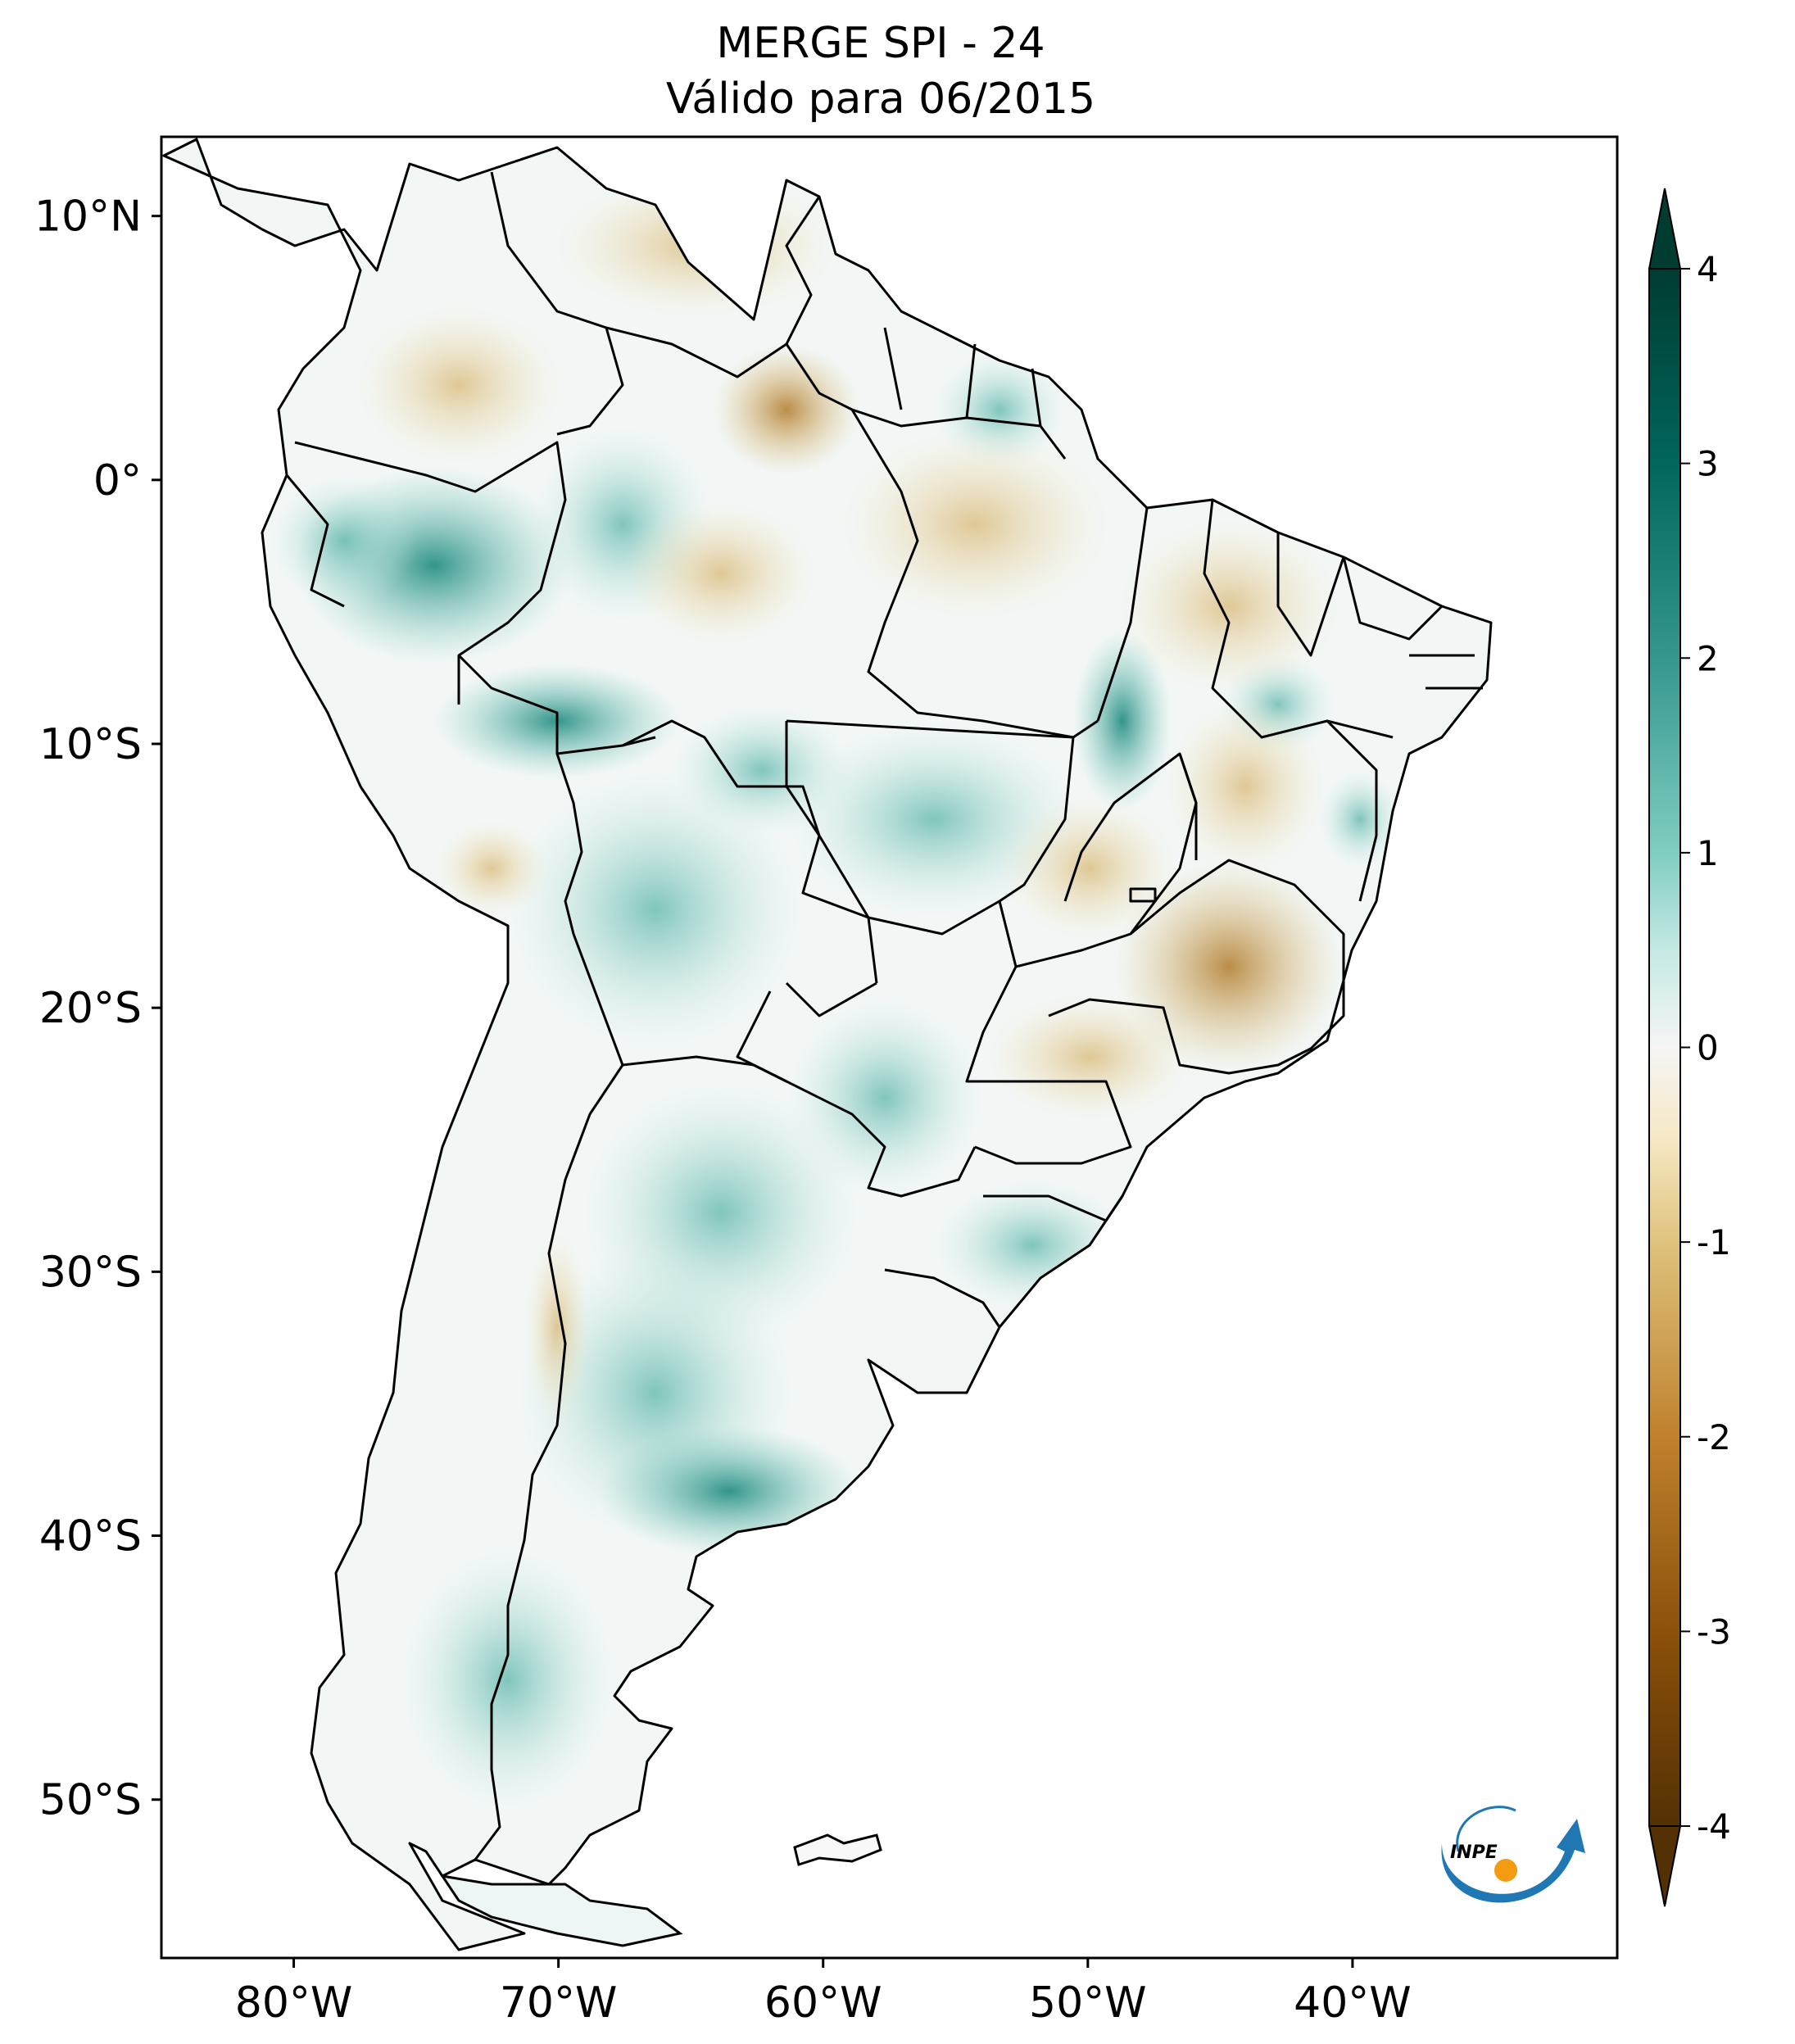 The height and width of the screenshot is (2044, 1795). What do you see at coordinates (1088, 2003) in the screenshot?
I see `lon-tick-label: 50°W` at bounding box center [1088, 2003].